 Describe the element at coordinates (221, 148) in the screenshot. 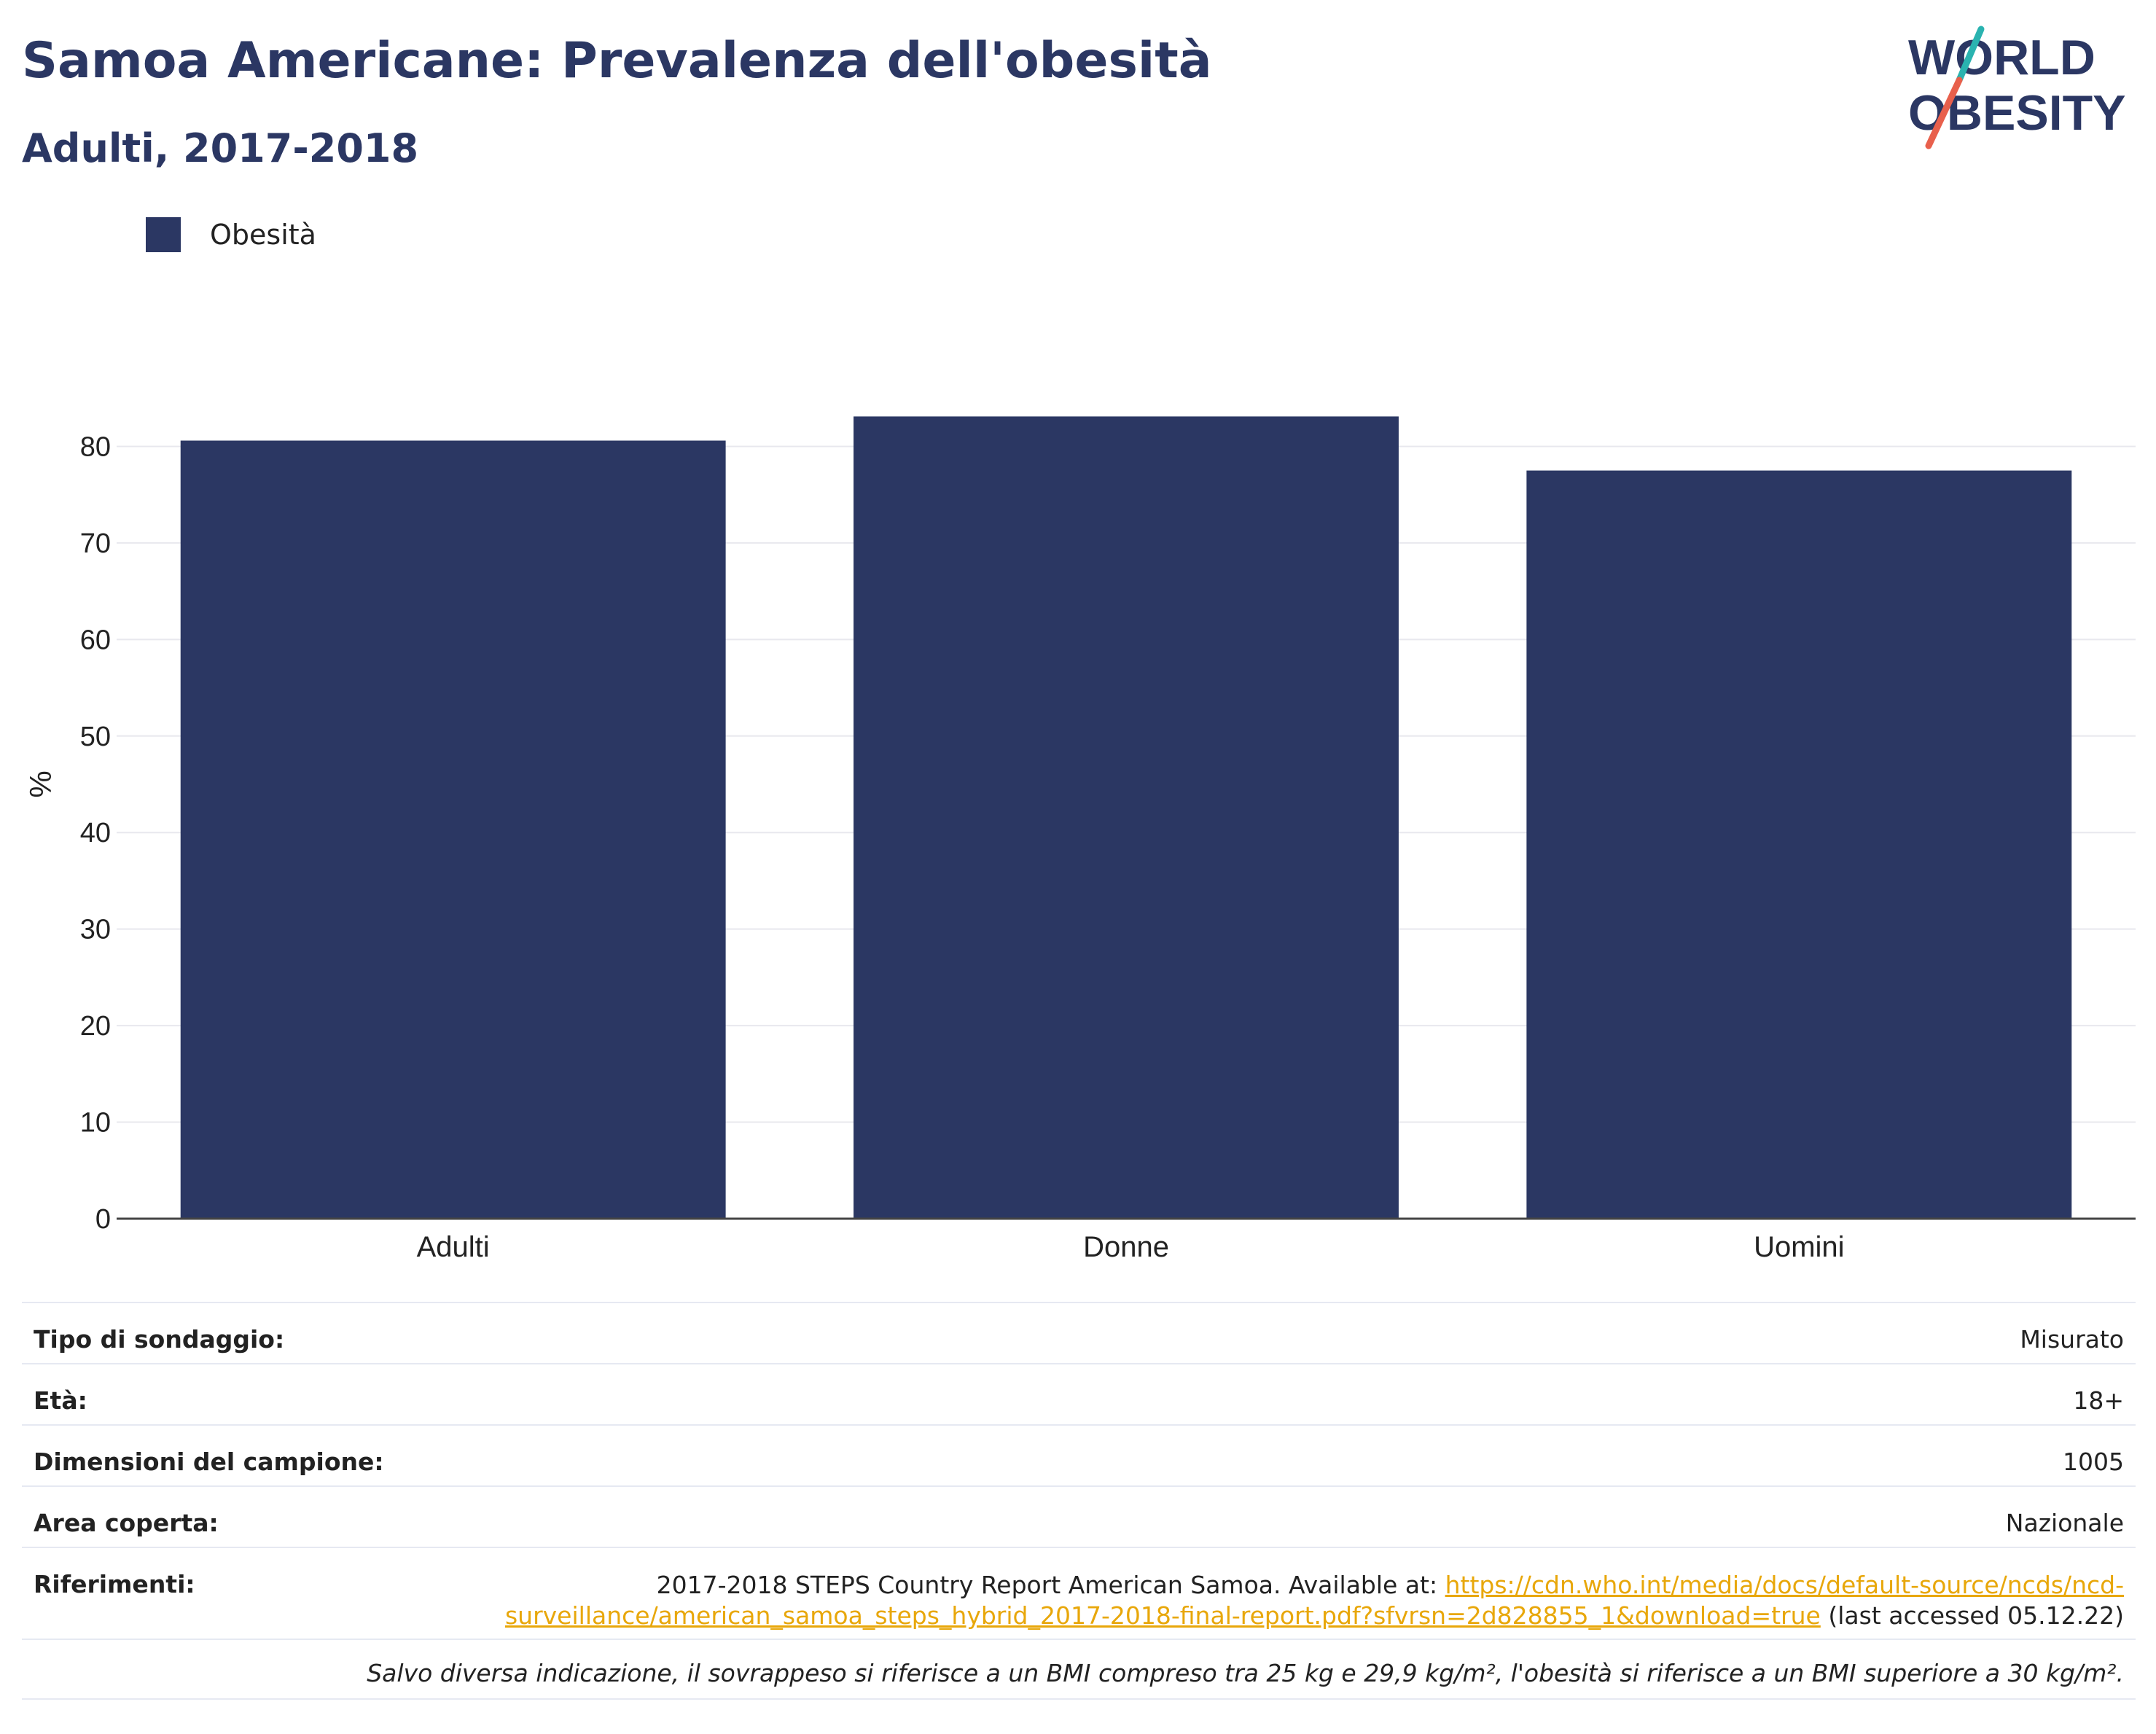

I see `chart-subtitle: Adulti, 2017-2018` at that location.